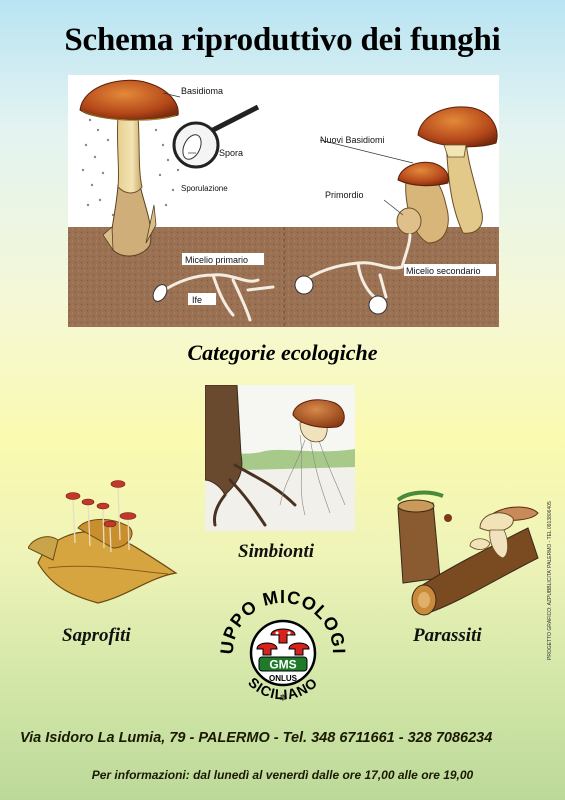 Image resolution: width=565 pixels, height=800 pixels. Describe the element at coordinates (231, 153) in the screenshot. I see `label-spora: Spora` at that location.